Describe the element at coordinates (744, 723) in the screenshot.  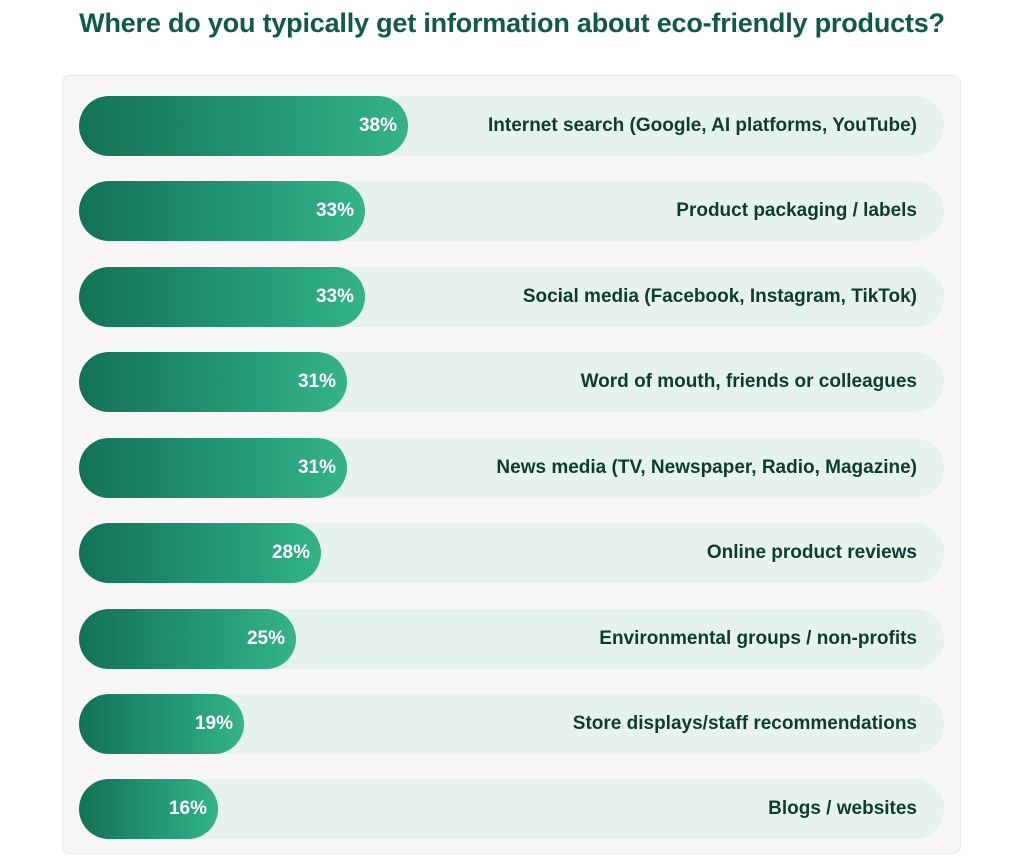
I see `category-label: Store displays/staff recommendations` at that location.